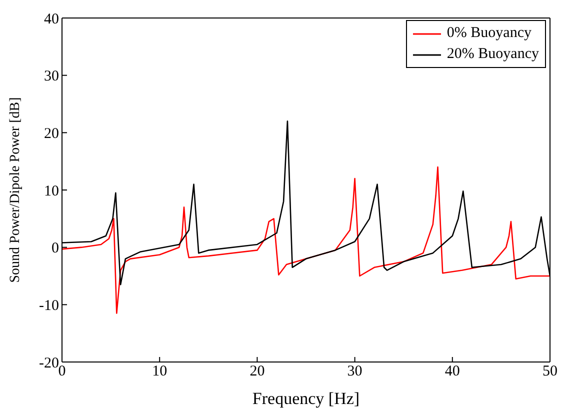  I want to click on legend-label: 20% Buoyancy, so click(492, 54).